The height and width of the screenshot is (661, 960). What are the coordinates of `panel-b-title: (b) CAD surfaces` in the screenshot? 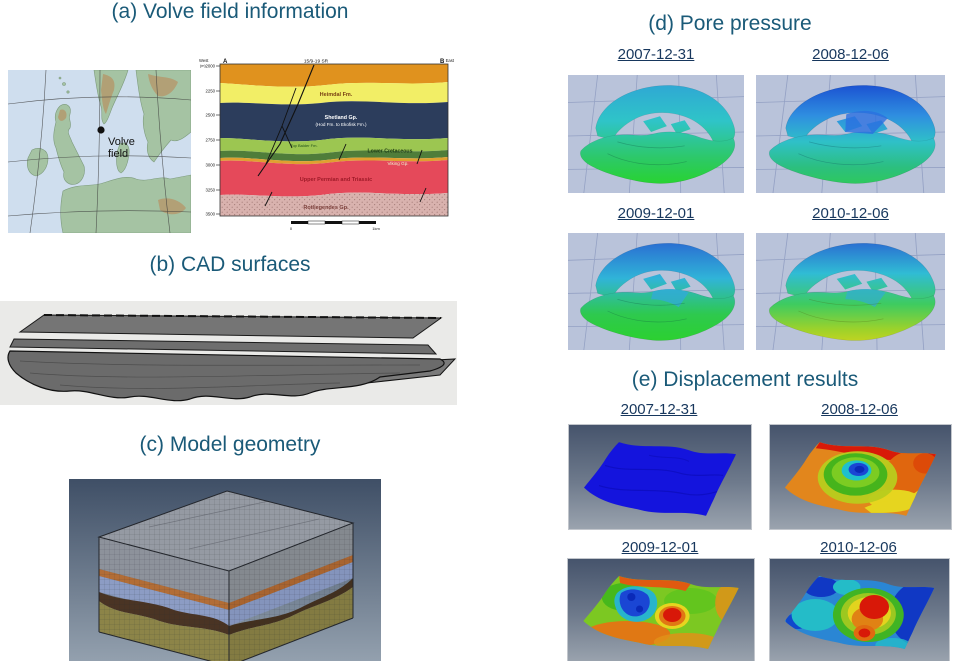 It's located at (230, 264).